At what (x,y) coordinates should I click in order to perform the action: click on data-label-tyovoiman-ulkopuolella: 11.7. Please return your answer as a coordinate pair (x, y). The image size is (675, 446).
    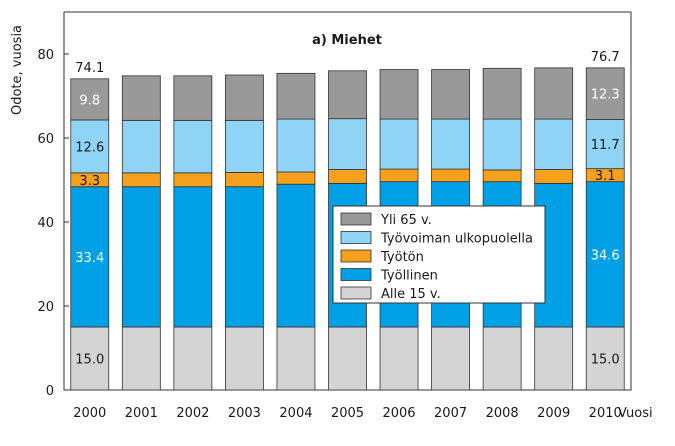
    Looking at the image, I should click on (605, 145).